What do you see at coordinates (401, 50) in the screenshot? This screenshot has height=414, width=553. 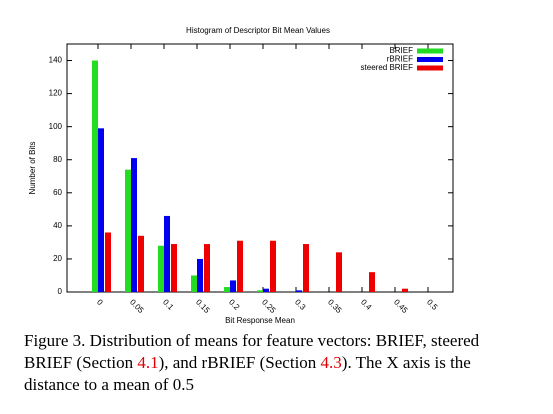 I see `legend-label: BRIEF` at bounding box center [401, 50].